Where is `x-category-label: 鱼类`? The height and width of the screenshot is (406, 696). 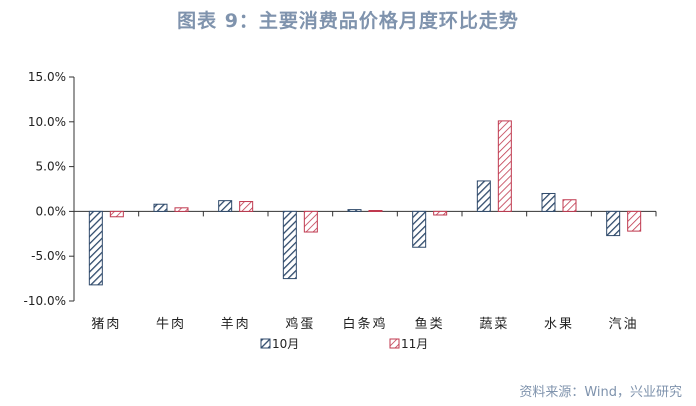 x-category-label: 鱼类 is located at coordinates (430, 324).